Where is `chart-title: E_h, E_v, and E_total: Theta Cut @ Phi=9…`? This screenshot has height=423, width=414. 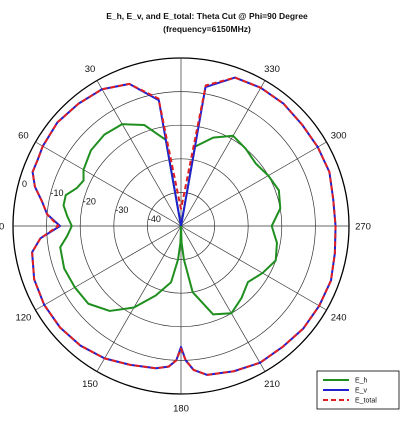 chart-title: E_h, E_v, and E_total: Theta Cut @ Phi=9… is located at coordinates (207, 16).